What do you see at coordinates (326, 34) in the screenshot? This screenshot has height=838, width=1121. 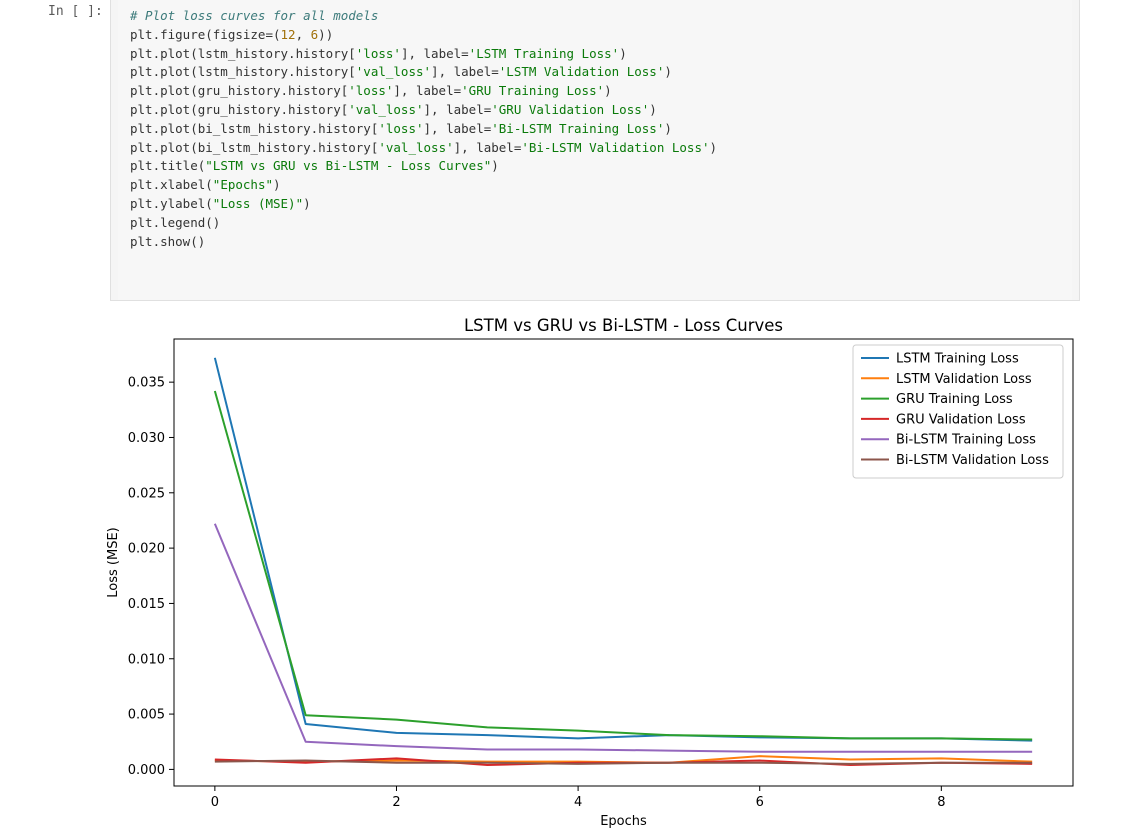 I see `code-token: ))` at bounding box center [326, 34].